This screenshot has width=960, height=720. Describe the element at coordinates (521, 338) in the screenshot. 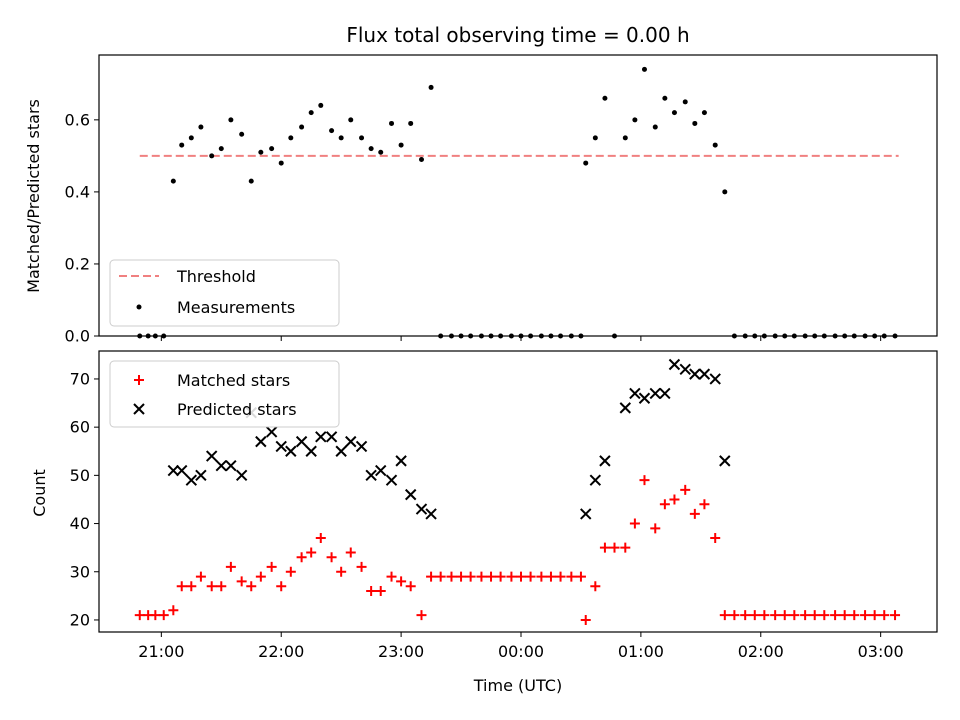

I see `ratio-x-ticks` at that location.